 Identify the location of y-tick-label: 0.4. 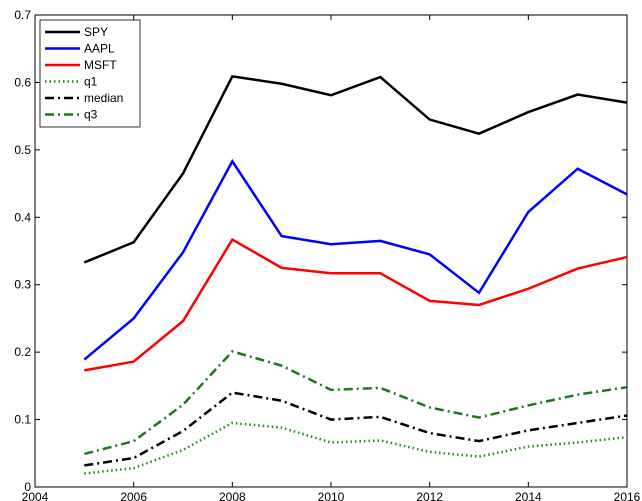
(22, 217).